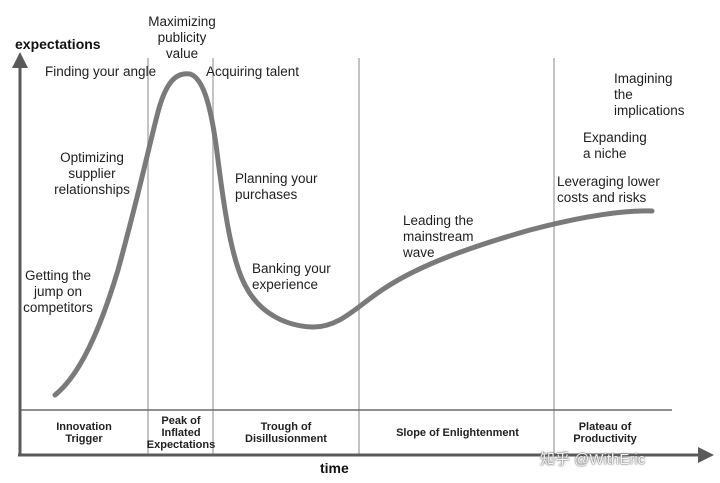 Image resolution: width=720 pixels, height=483 pixels. Describe the element at coordinates (182, 37) in the screenshot. I see `annotation-maximizing-publicity: Maximizing publicity value` at that location.